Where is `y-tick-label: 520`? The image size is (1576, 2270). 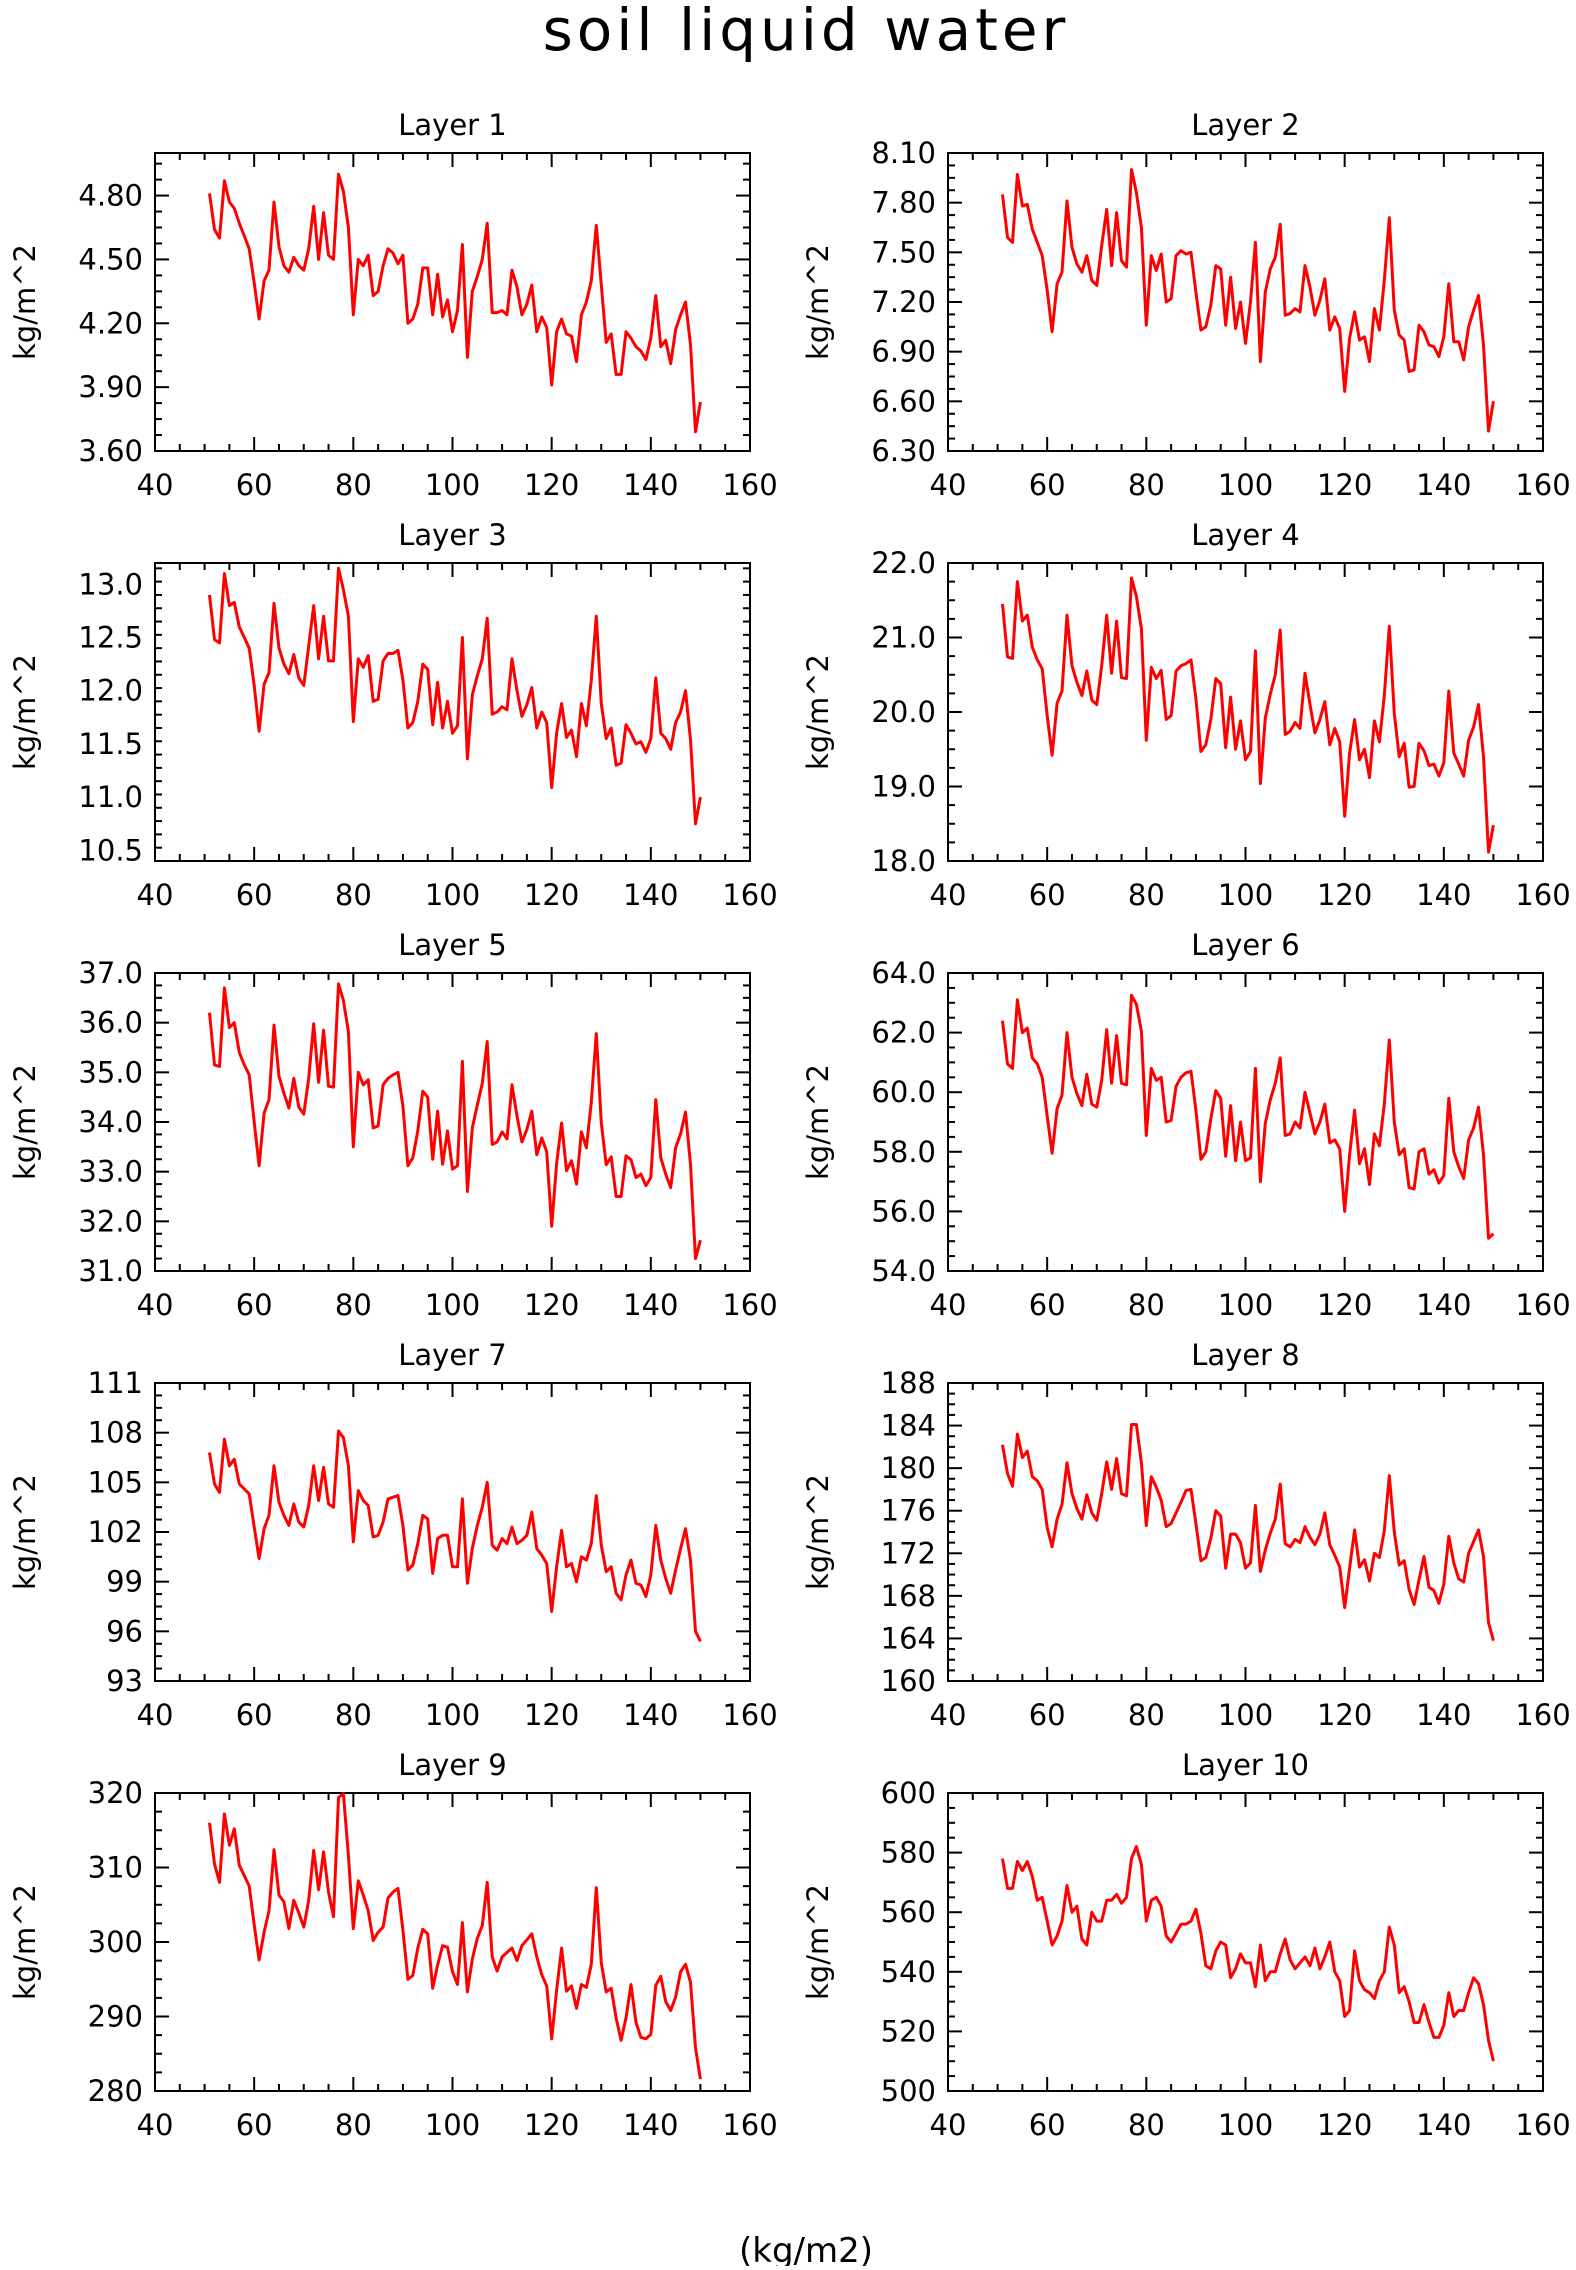 y-tick-label: 520 is located at coordinates (908, 2031).